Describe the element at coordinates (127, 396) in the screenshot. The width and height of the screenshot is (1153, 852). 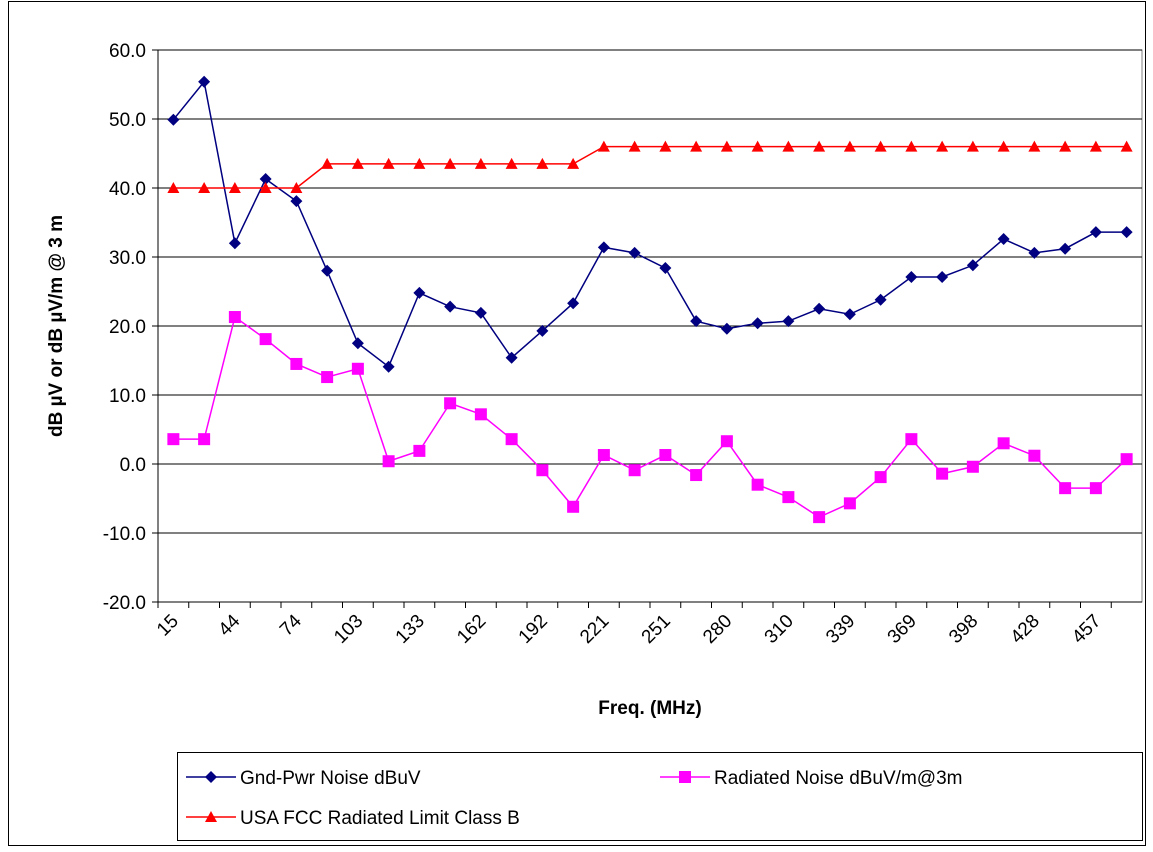
I see `y-tick-label: 10.0` at that location.